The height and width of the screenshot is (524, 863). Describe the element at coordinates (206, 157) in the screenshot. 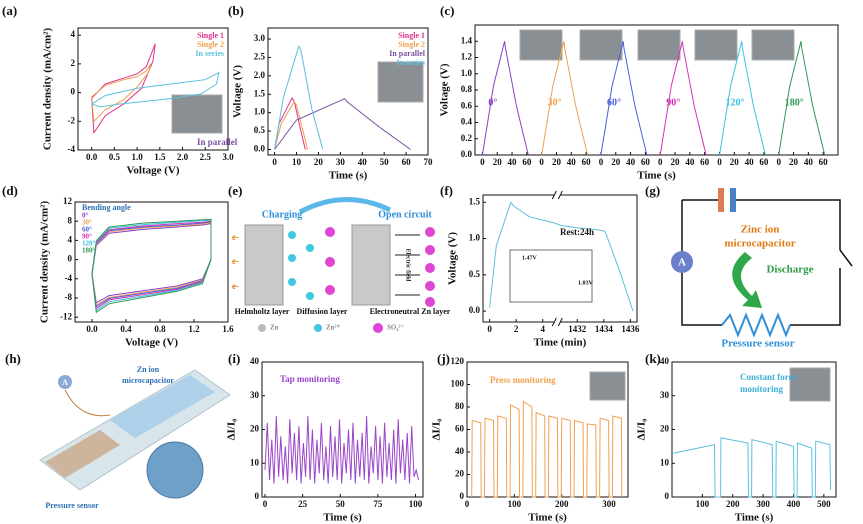

I see `x-tick-label: 2.5` at that location.